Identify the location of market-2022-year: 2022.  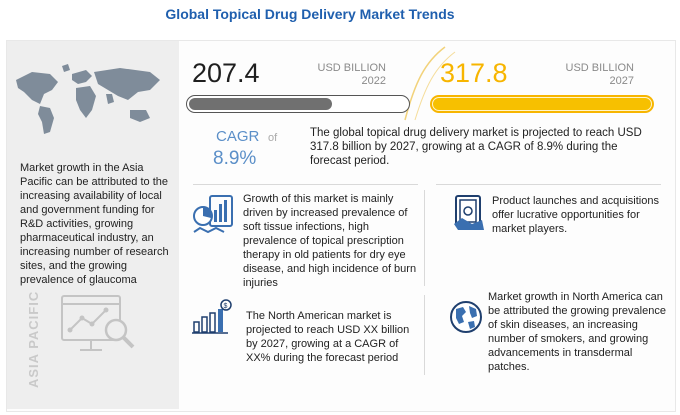
(373, 81).